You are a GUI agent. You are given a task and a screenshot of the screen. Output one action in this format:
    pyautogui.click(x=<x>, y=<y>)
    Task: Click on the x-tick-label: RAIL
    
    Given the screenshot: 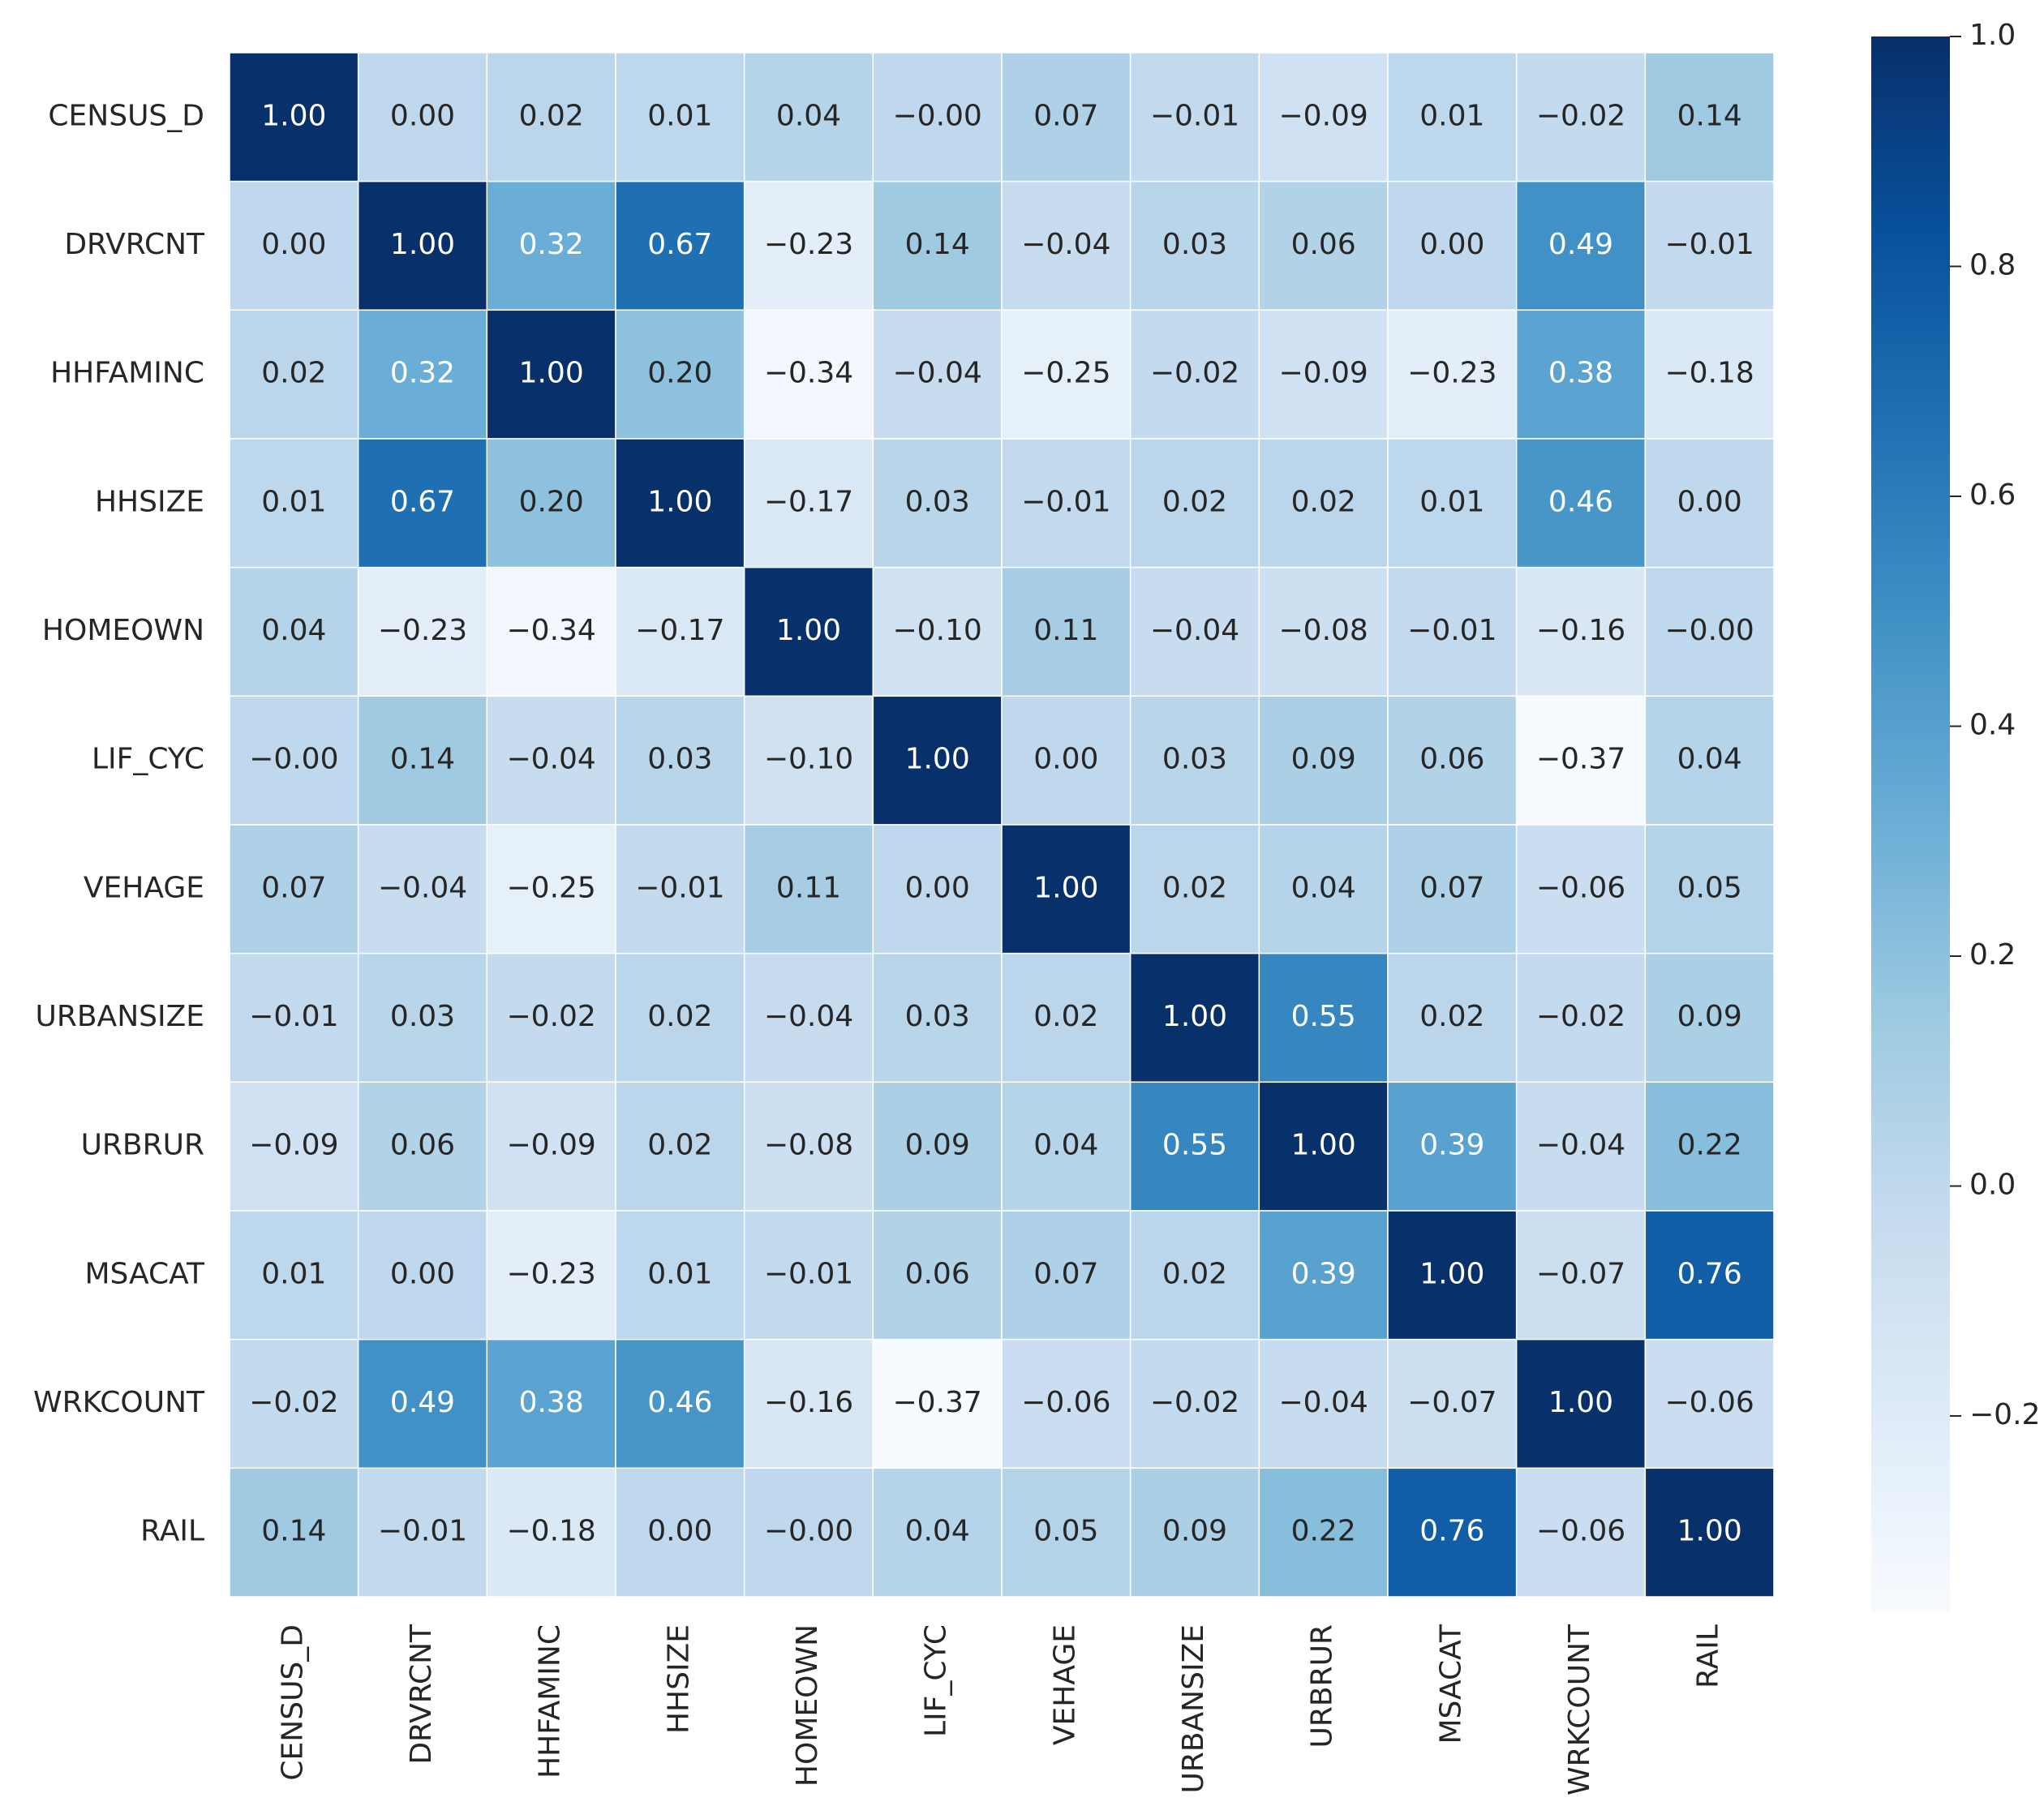 What is the action you would take?
    pyautogui.click(x=1708, y=1656)
    